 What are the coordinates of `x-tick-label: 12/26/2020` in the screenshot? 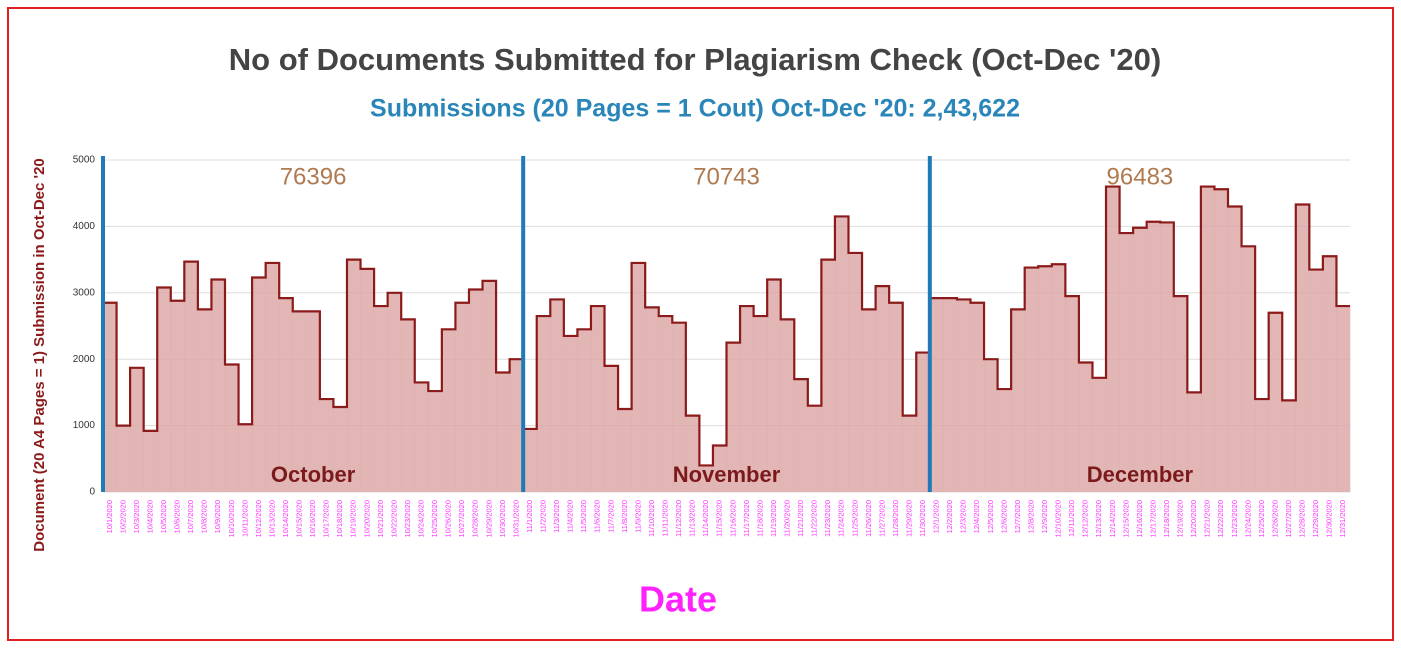 It's located at (1274, 519).